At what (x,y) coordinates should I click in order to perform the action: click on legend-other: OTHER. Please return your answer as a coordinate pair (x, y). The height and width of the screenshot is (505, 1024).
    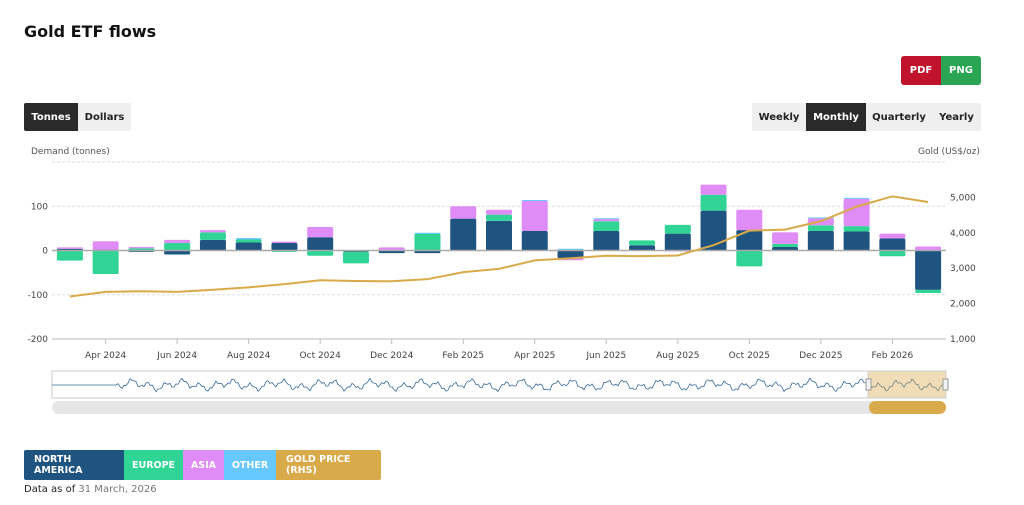
    Looking at the image, I should click on (250, 465).